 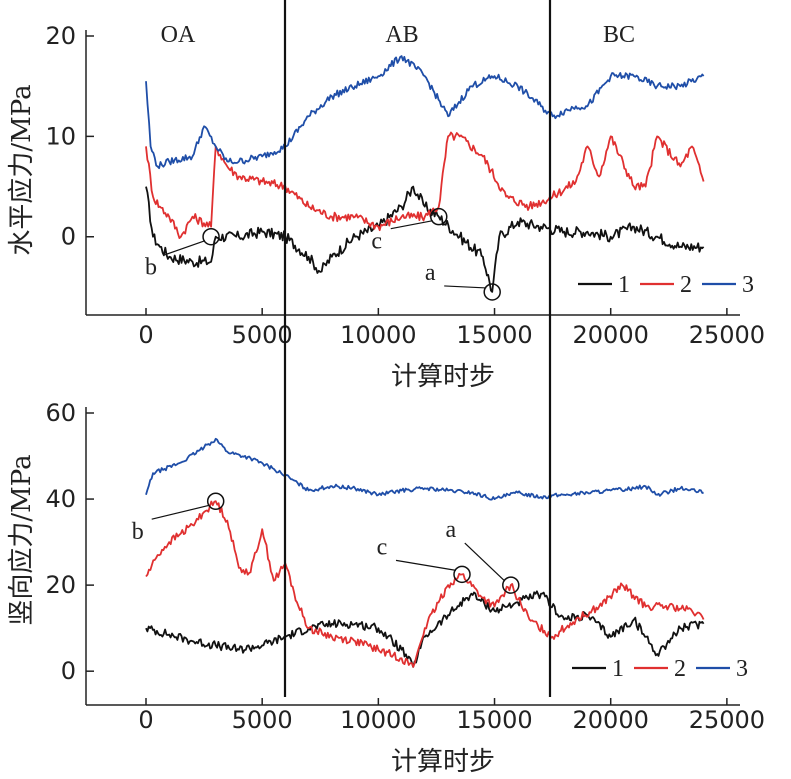 I want to click on y-axis-label: 水平应力/MPa, so click(x=22, y=169).